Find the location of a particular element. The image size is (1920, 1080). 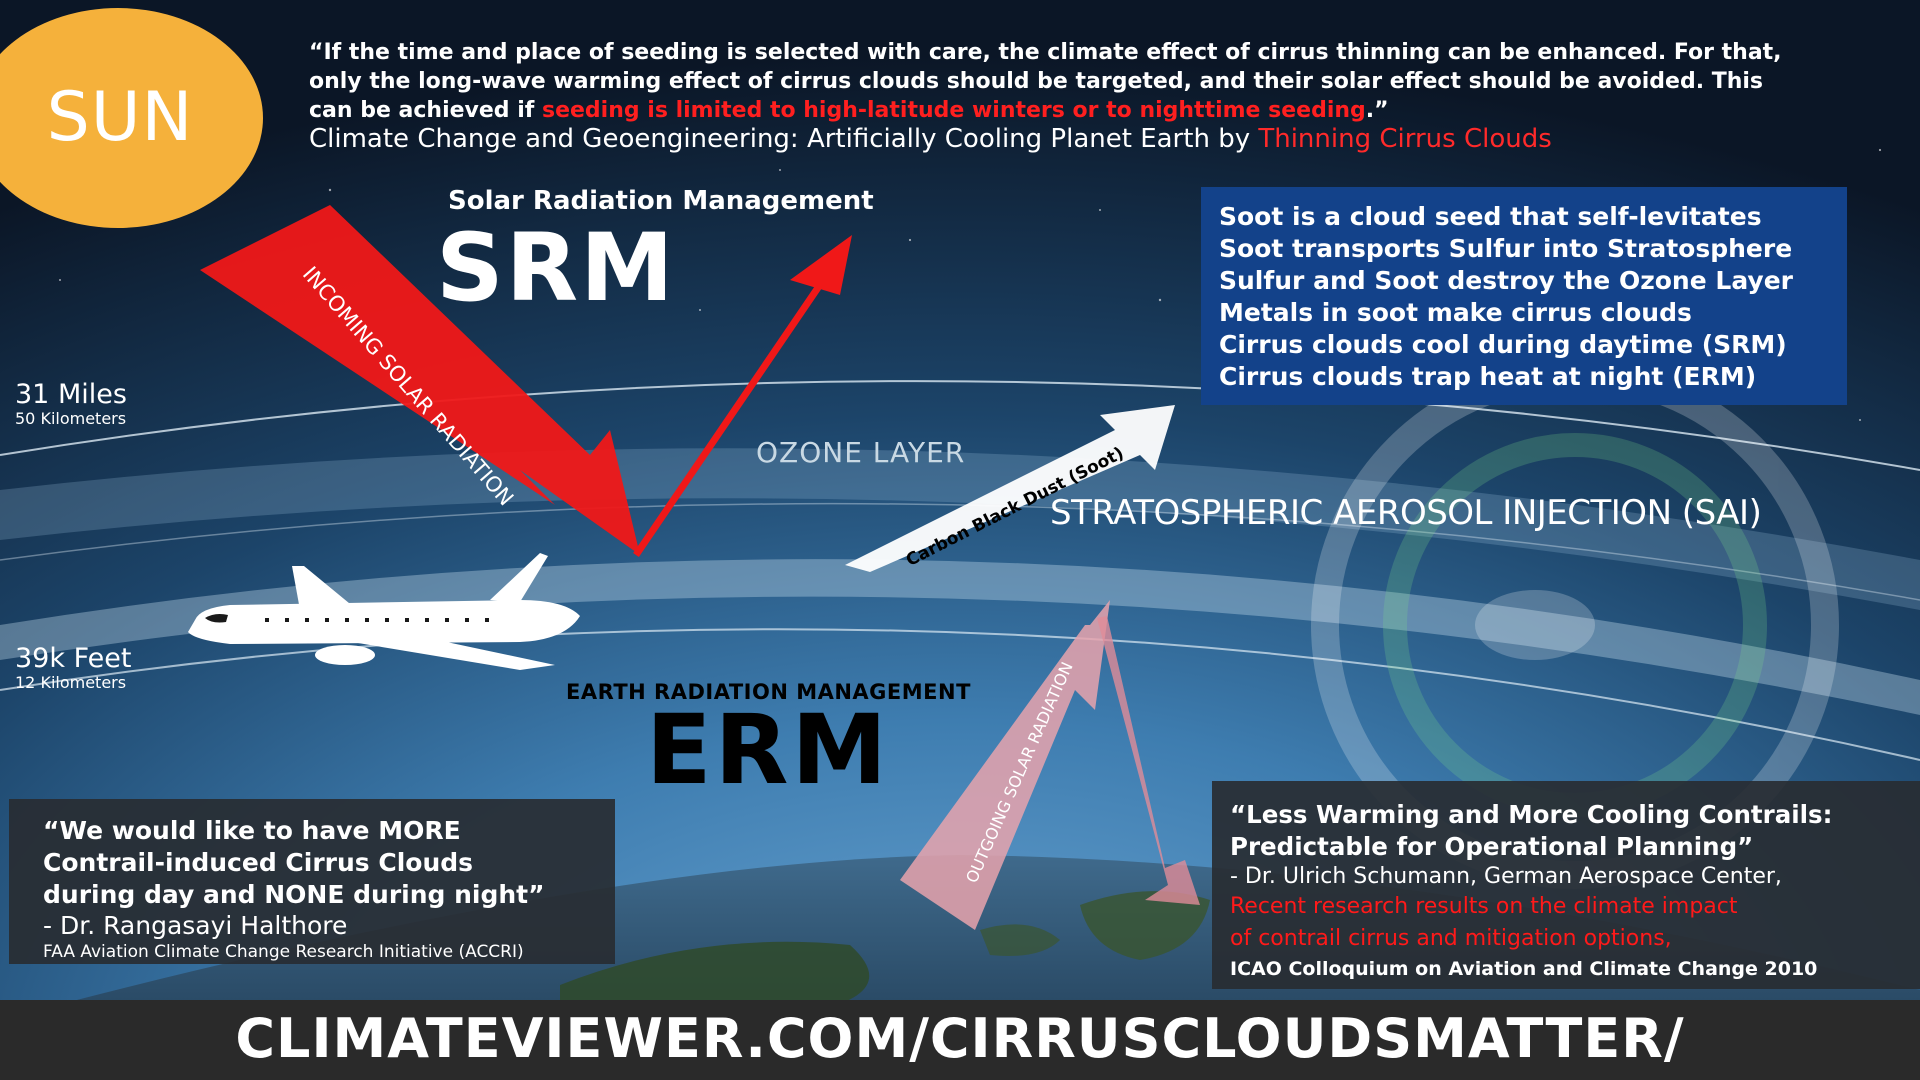

altitude-31-miles: 31 Miles 50 Kilometers is located at coordinates (71, 404).